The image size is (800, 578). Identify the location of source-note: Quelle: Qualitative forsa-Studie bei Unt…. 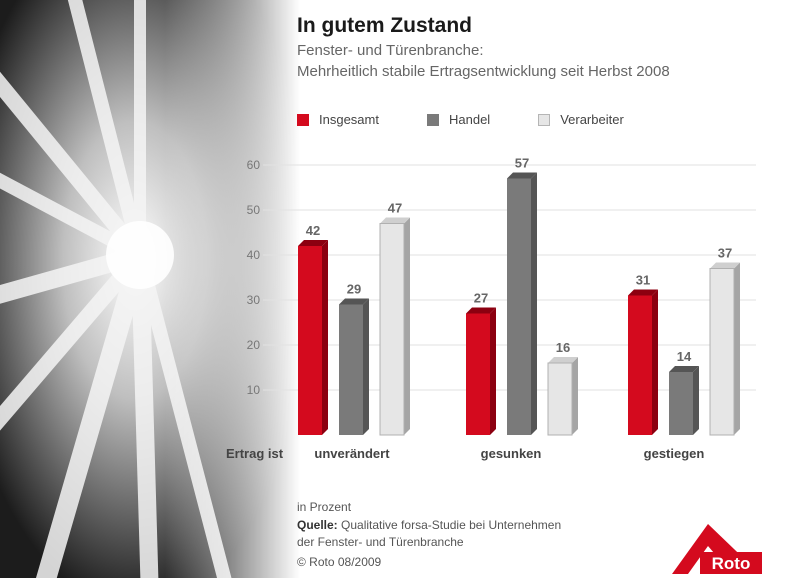
(429, 525).